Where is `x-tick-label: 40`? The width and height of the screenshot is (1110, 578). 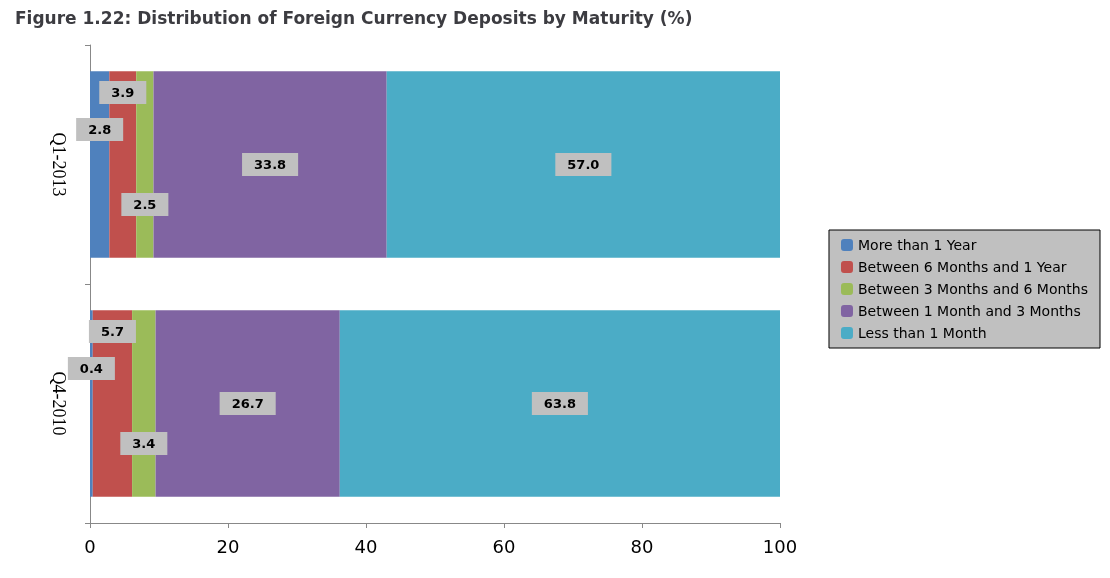
x-tick-label: 40 is located at coordinates (366, 546).